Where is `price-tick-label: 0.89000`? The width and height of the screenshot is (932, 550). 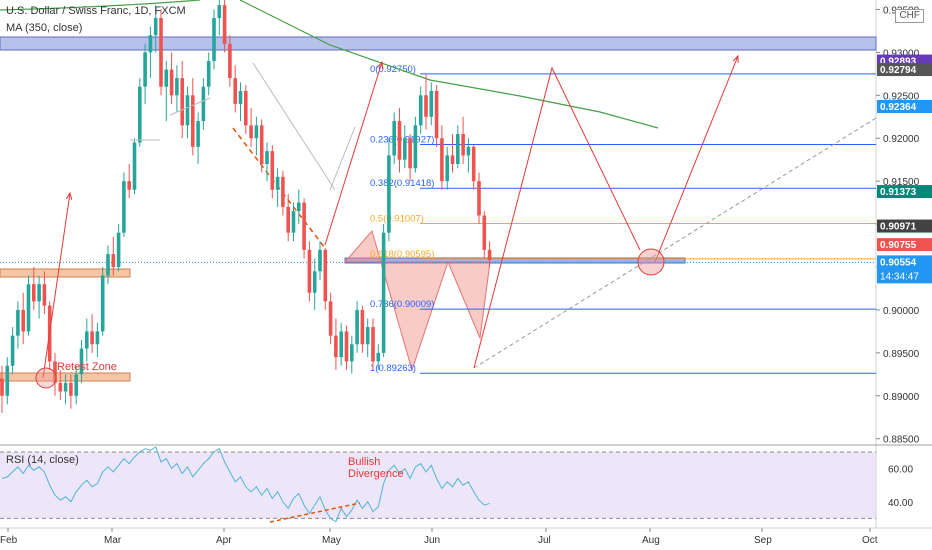
price-tick-label: 0.89000 is located at coordinates (901, 397).